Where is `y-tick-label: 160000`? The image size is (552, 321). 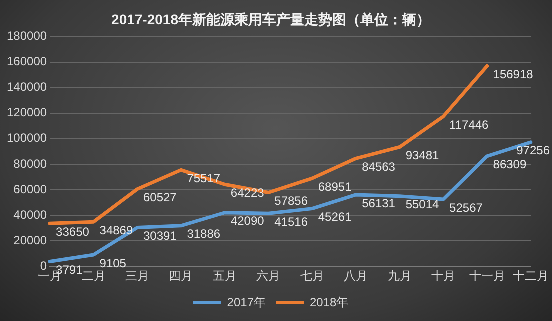
y-tick-label: 160000 is located at coordinates (27, 61).